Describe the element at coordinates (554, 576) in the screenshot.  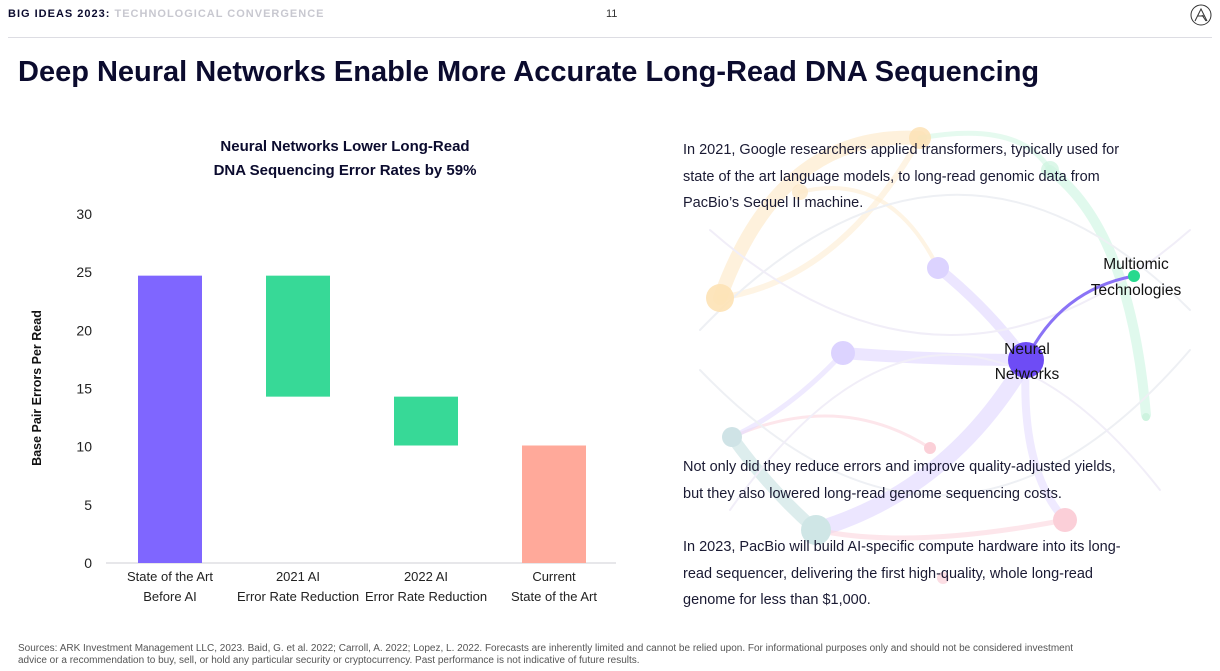
I see `x-tick-label: Current` at that location.